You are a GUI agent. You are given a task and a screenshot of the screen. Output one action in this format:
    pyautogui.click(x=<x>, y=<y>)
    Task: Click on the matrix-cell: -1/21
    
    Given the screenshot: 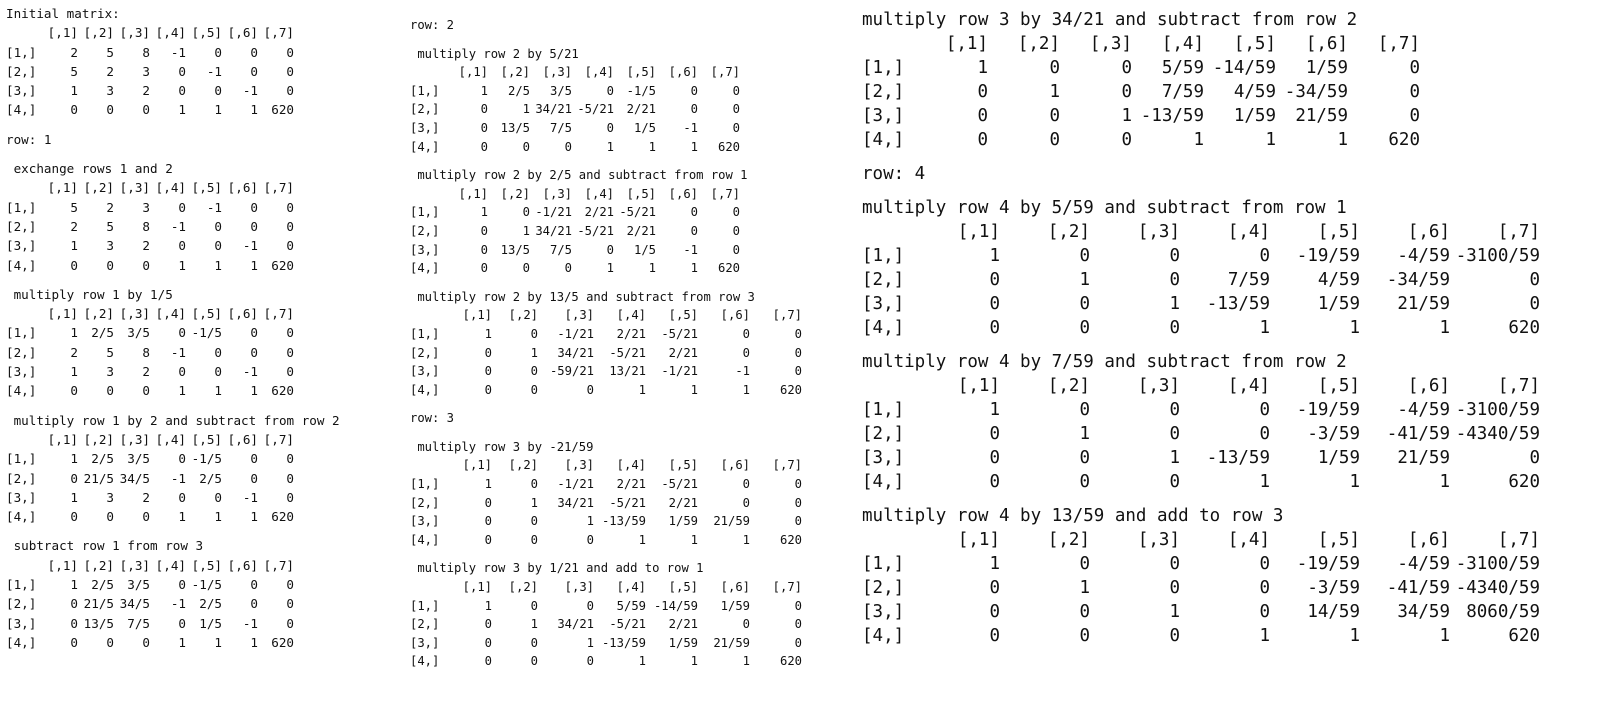 What is the action you would take?
    pyautogui.click(x=679, y=371)
    